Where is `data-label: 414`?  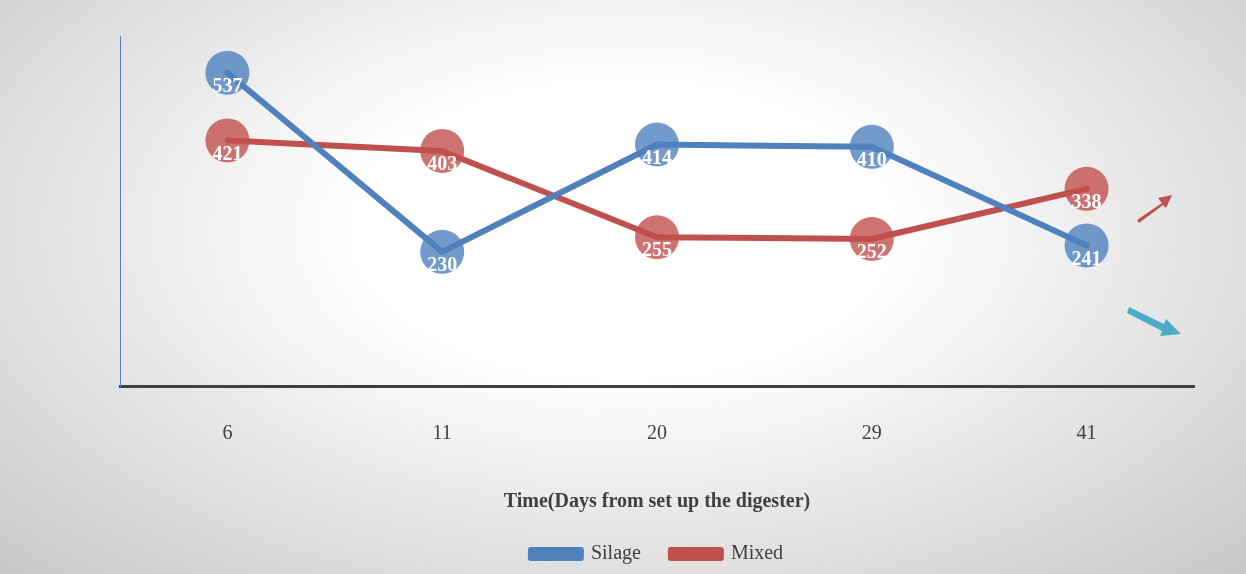 data-label: 414 is located at coordinates (657, 156).